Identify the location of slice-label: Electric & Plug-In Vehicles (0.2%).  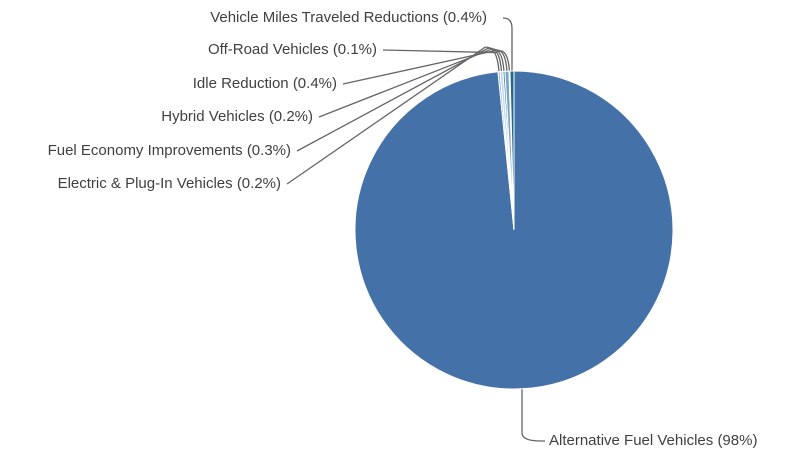
(169, 183).